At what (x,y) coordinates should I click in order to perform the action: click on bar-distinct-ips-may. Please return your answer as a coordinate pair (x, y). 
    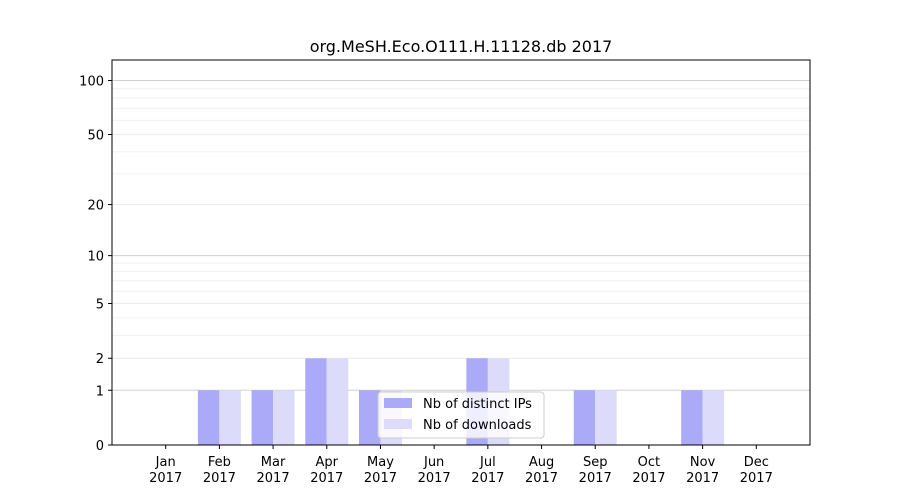
    Looking at the image, I should click on (369, 417).